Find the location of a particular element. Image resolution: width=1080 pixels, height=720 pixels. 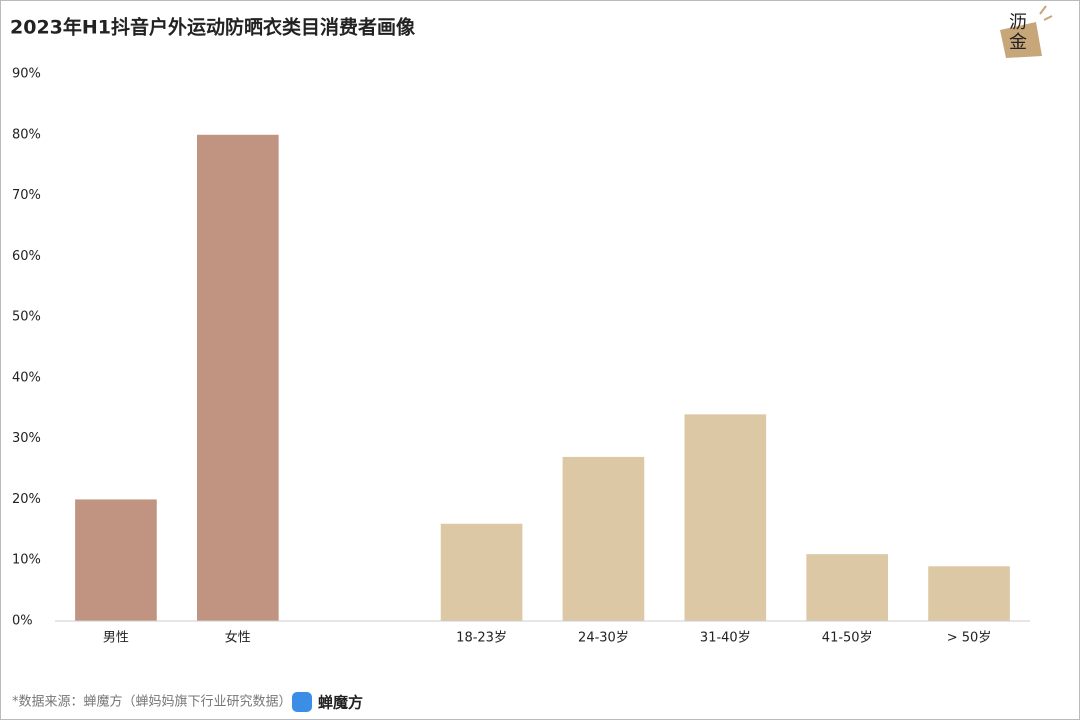

x-tick-label: 男性 is located at coordinates (116, 638).